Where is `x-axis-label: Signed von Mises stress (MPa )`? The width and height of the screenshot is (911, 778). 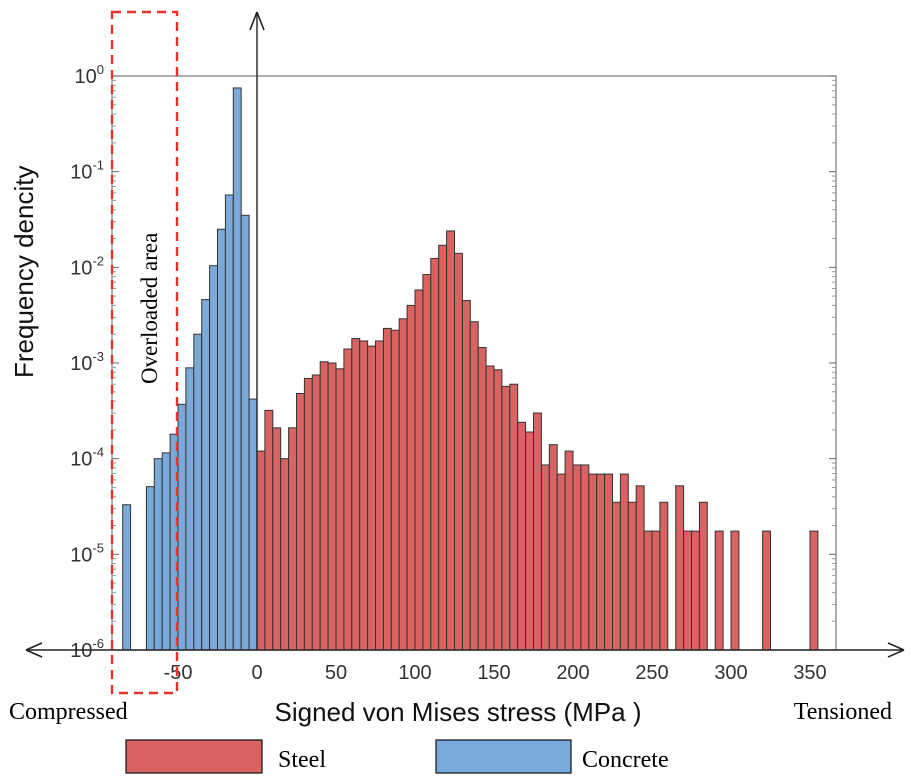 x-axis-label: Signed von Mises stress (MPa ) is located at coordinates (457, 712).